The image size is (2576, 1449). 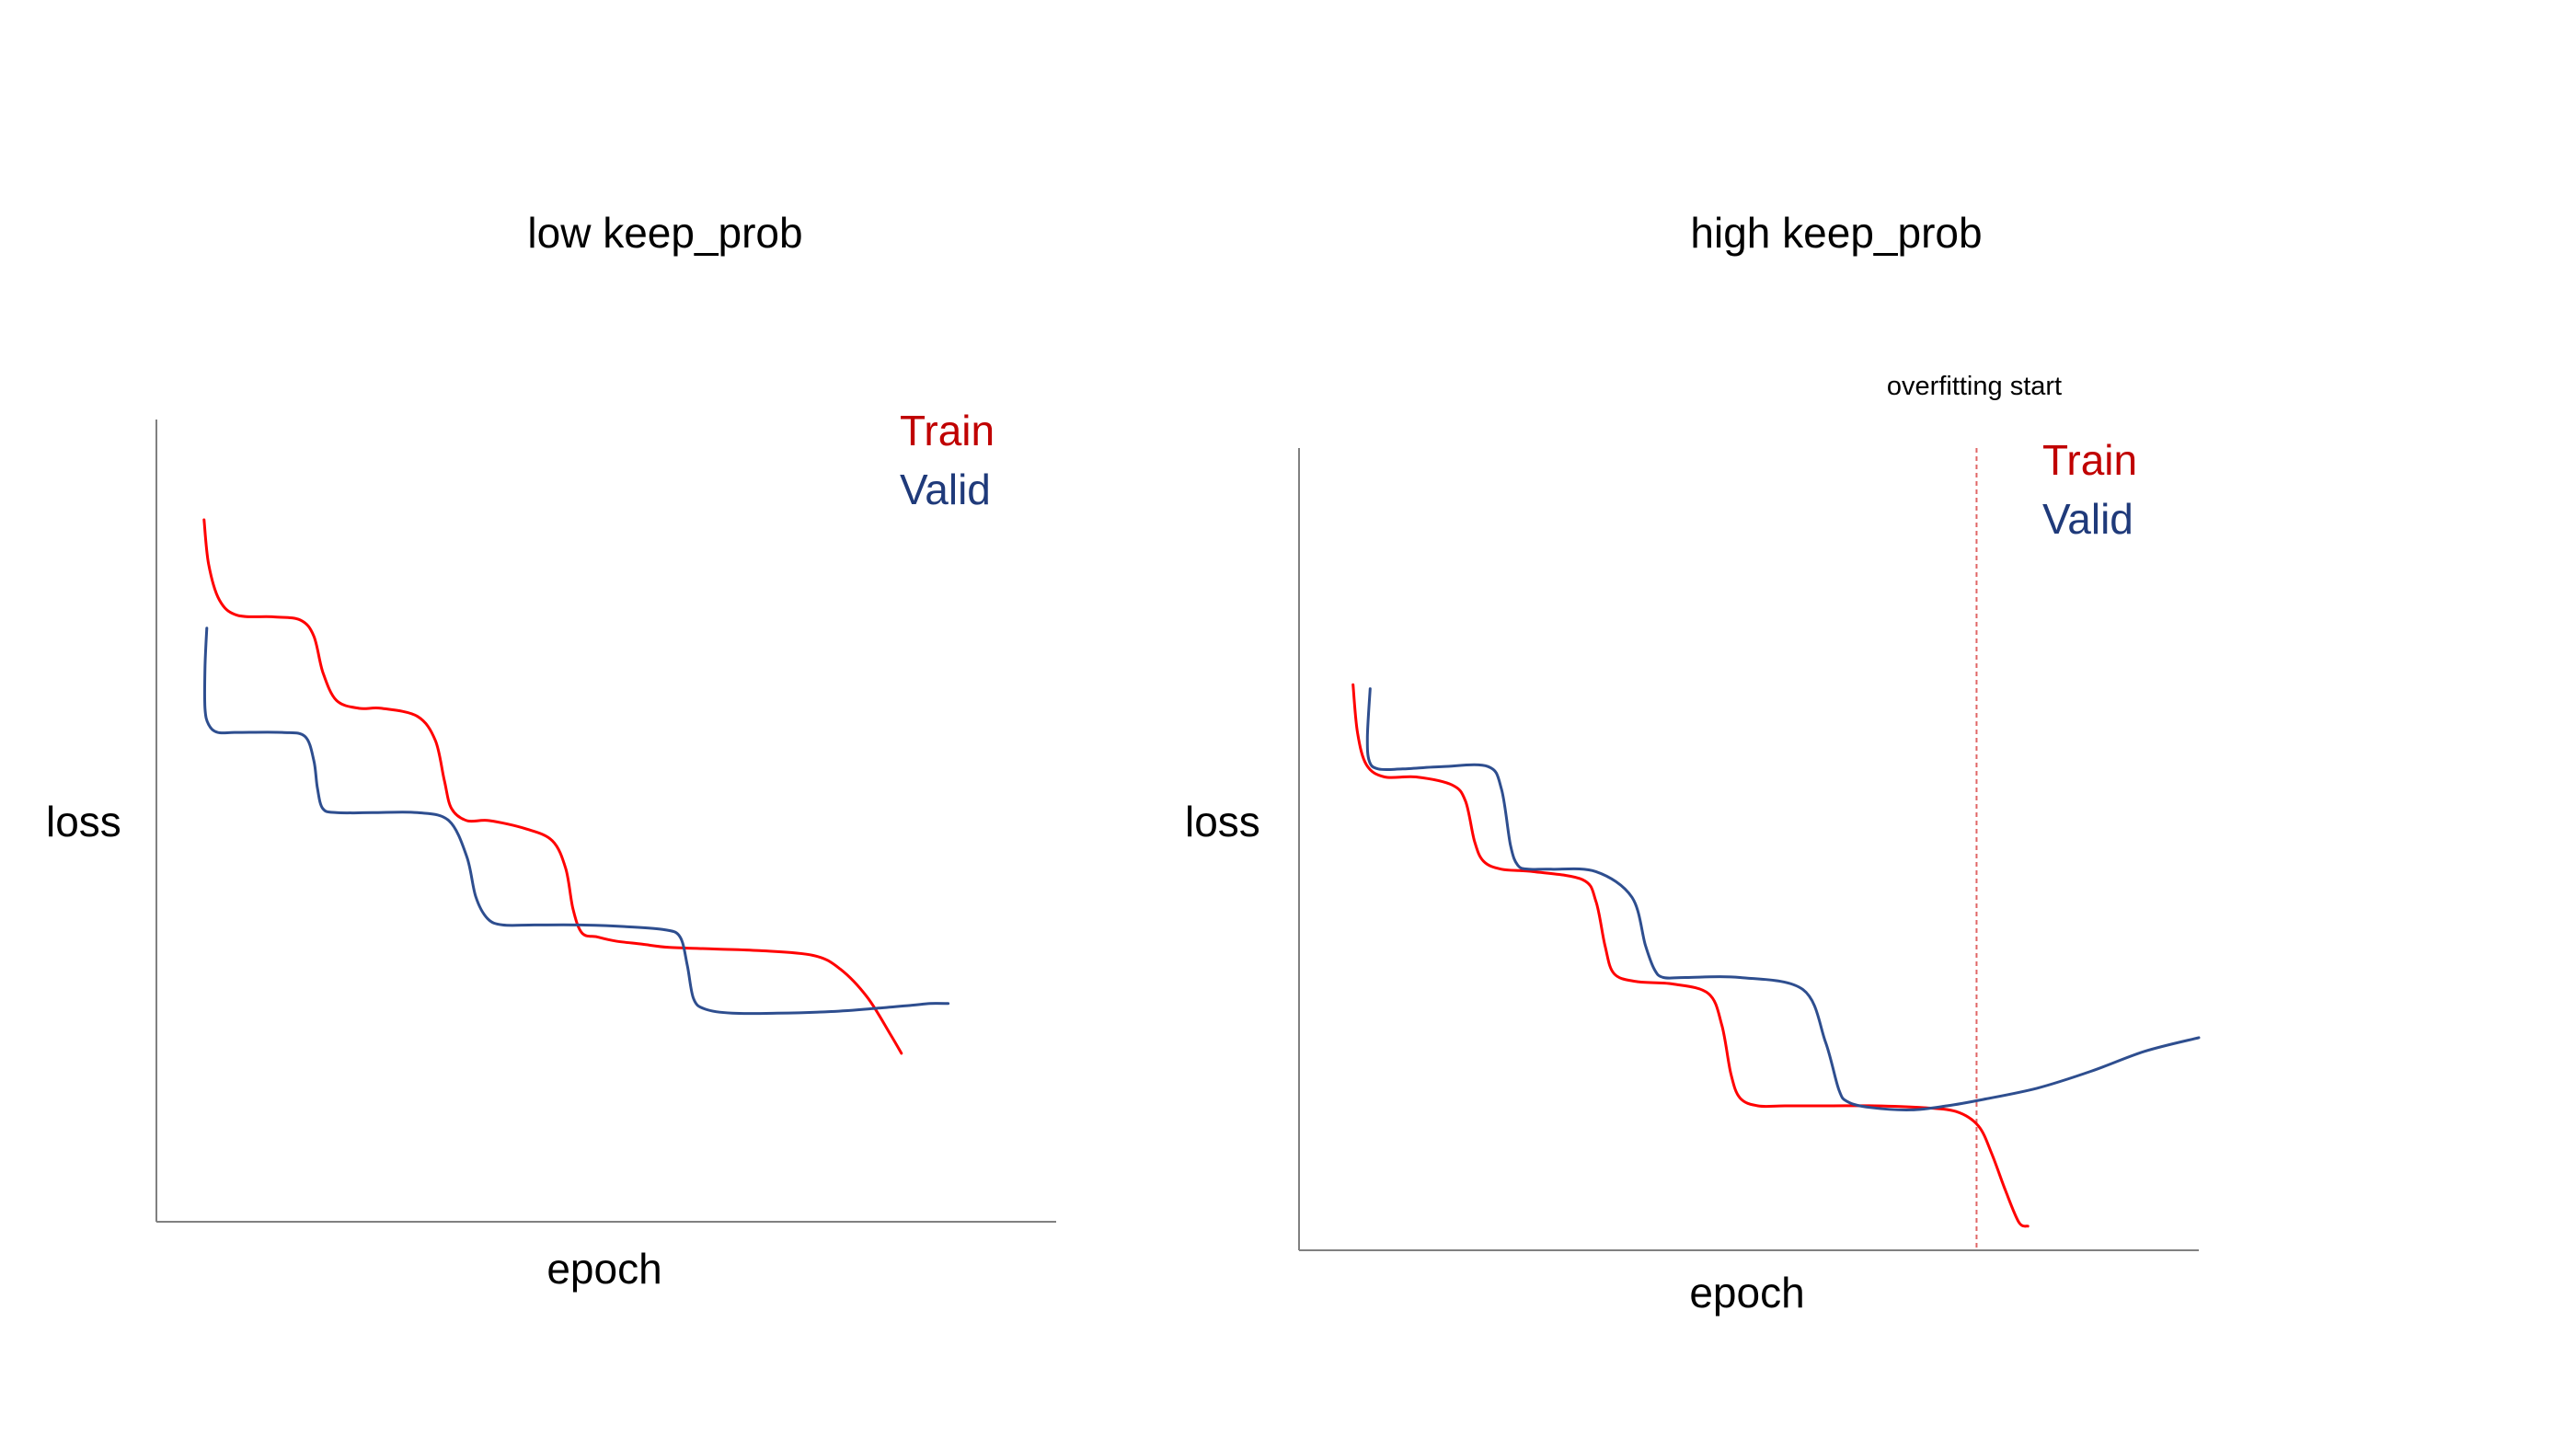 What do you see at coordinates (1747, 1293) in the screenshot?
I see `x-axis-label-high: epoch` at bounding box center [1747, 1293].